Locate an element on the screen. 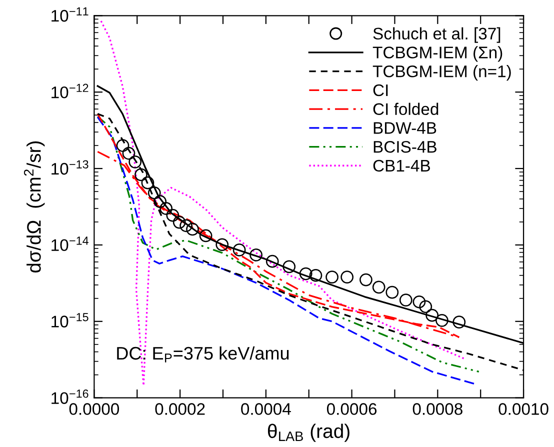  y-tick-label: 10$^{−14}$ is located at coordinates (70, 244).